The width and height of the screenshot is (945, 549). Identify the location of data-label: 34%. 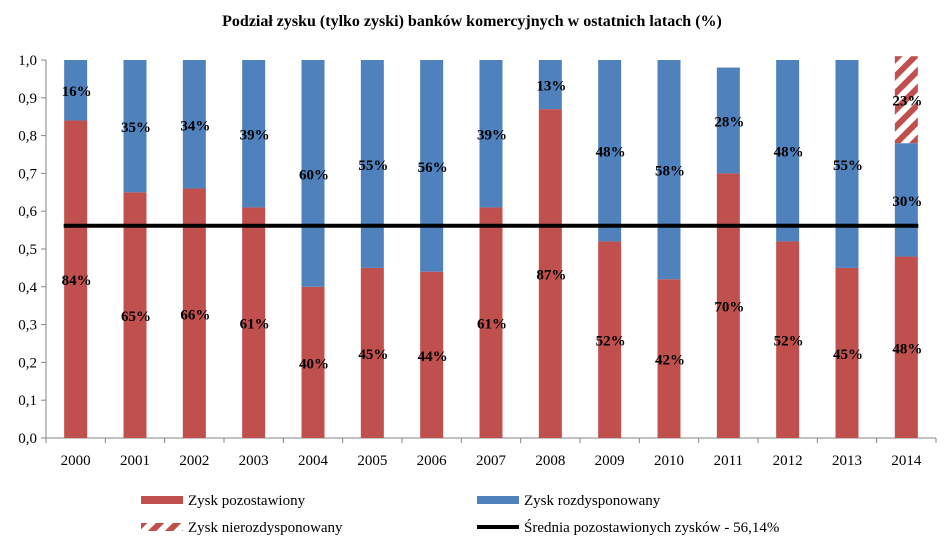
(195, 126).